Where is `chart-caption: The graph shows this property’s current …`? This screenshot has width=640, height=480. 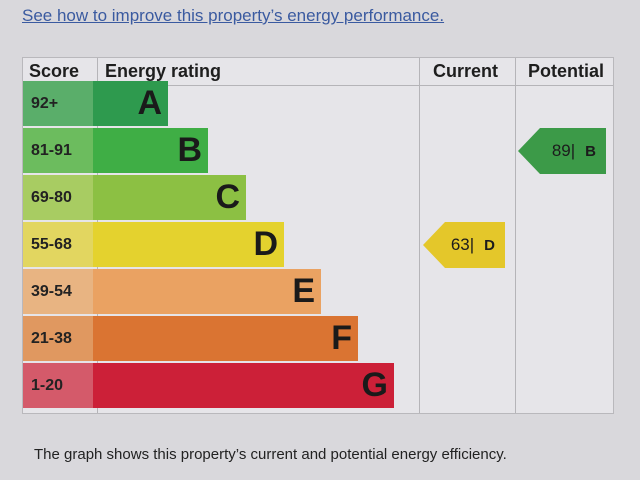 chart-caption: The graph shows this property’s current … is located at coordinates (270, 454).